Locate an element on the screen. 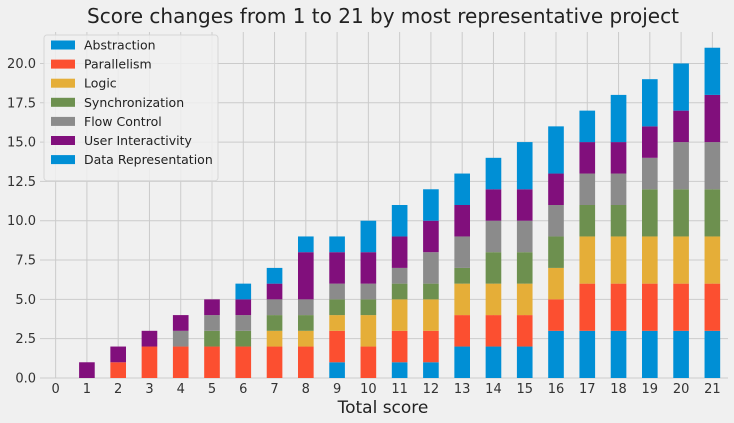 The image size is (734, 423). y-tick-label: 17.5 is located at coordinates (21, 103).